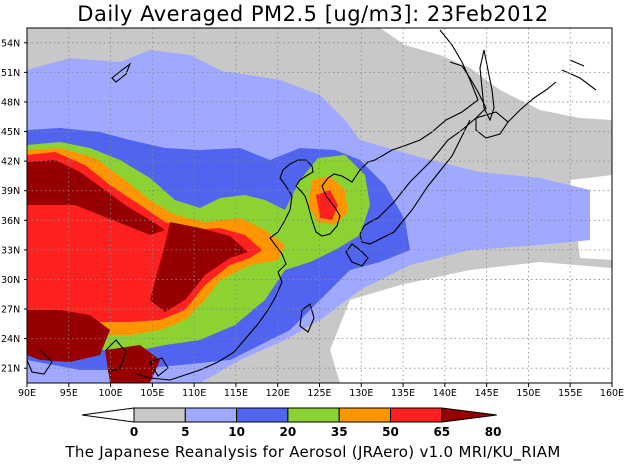 The image size is (626, 466). What do you see at coordinates (278, 393) in the screenshot?
I see `lon-label: 120E` at bounding box center [278, 393].